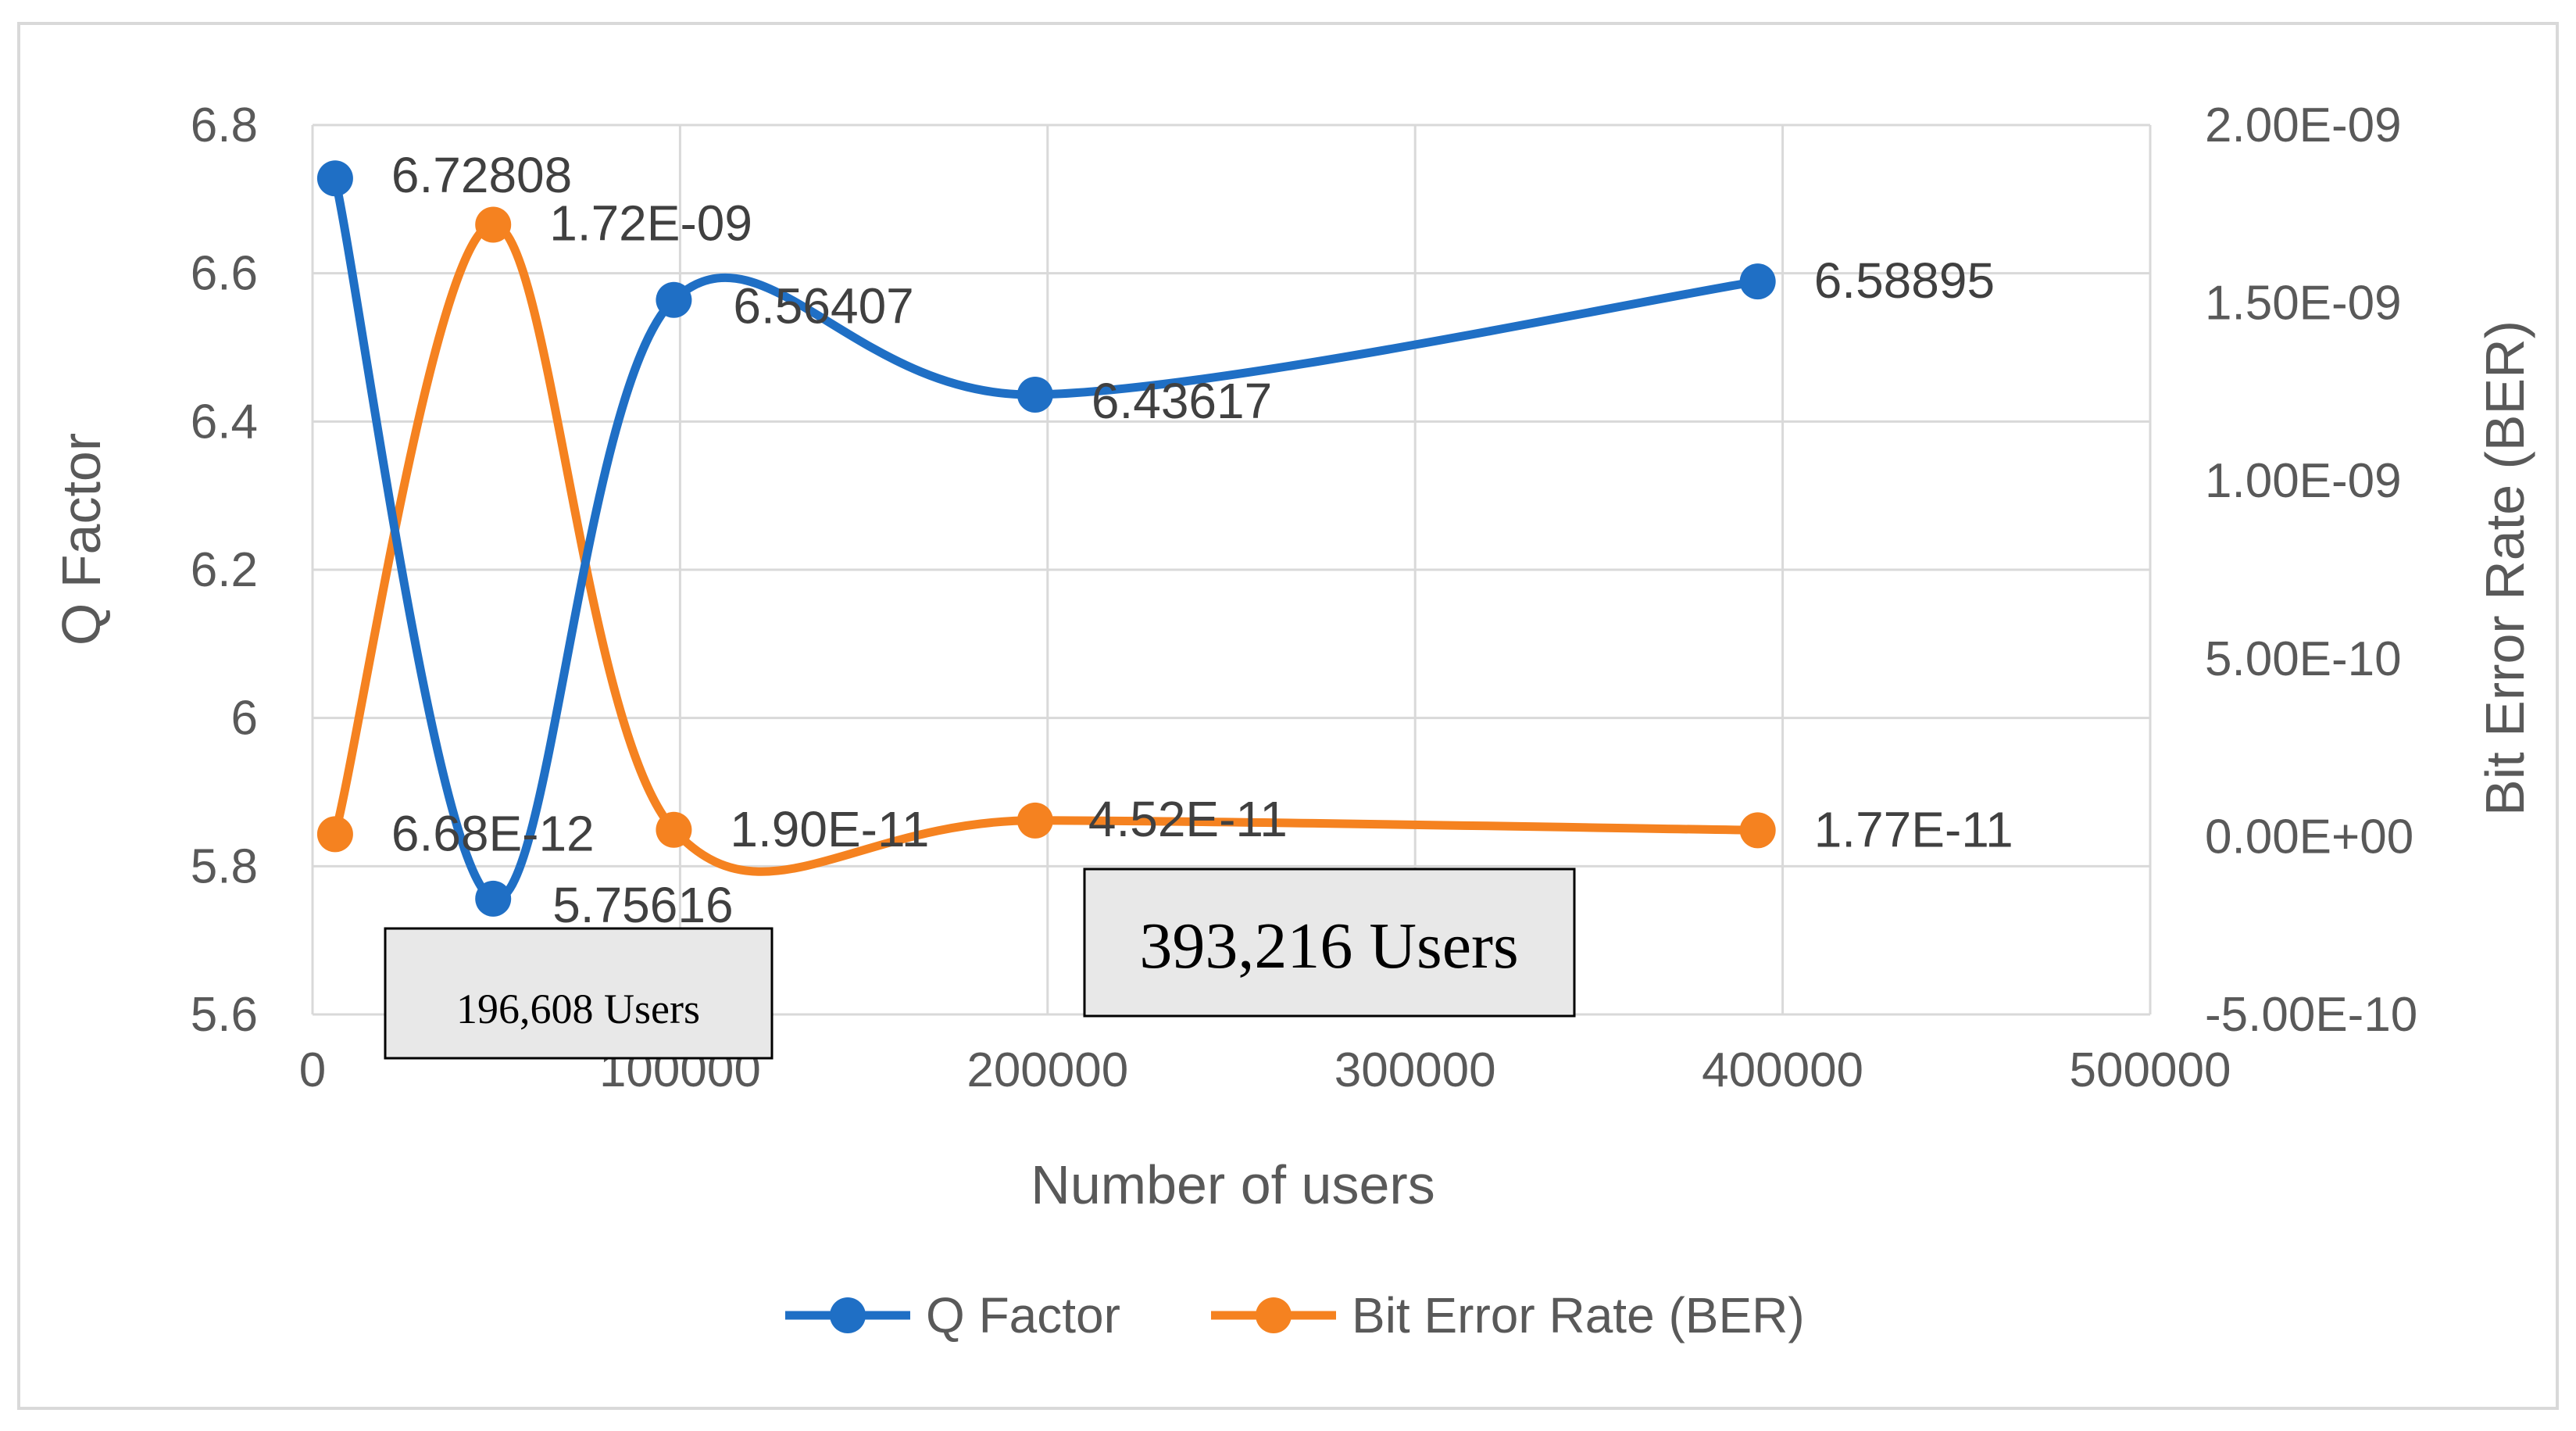 The height and width of the screenshot is (1431, 2576). I want to click on y-tick-label: 5.6, so click(225, 1015).